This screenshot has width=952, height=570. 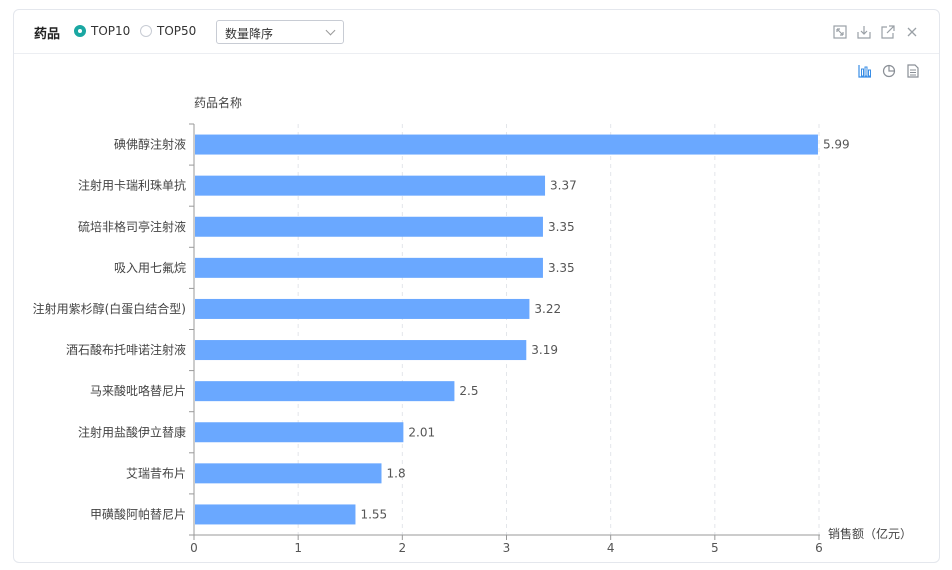 I want to click on panel-title: 药品, so click(x=47, y=34).